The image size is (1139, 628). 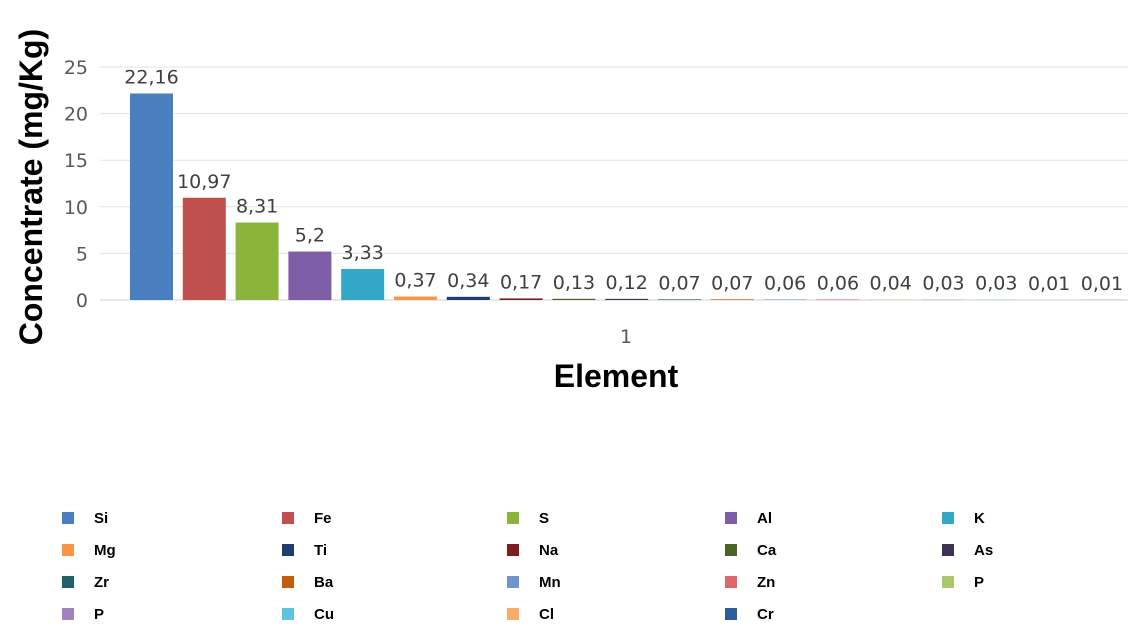 I want to click on legend-label: Ba, so click(x=324, y=582).